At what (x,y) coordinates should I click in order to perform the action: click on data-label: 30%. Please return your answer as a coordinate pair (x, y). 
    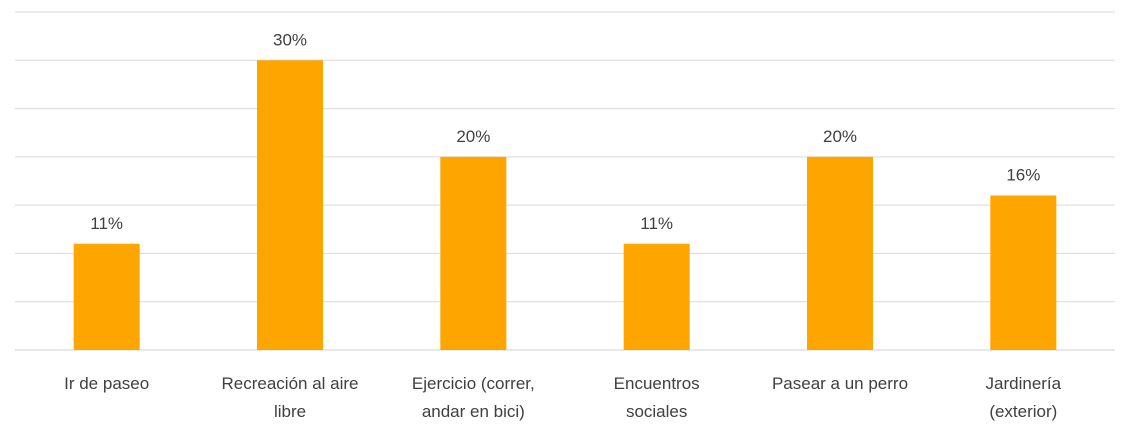
    Looking at the image, I should click on (290, 39).